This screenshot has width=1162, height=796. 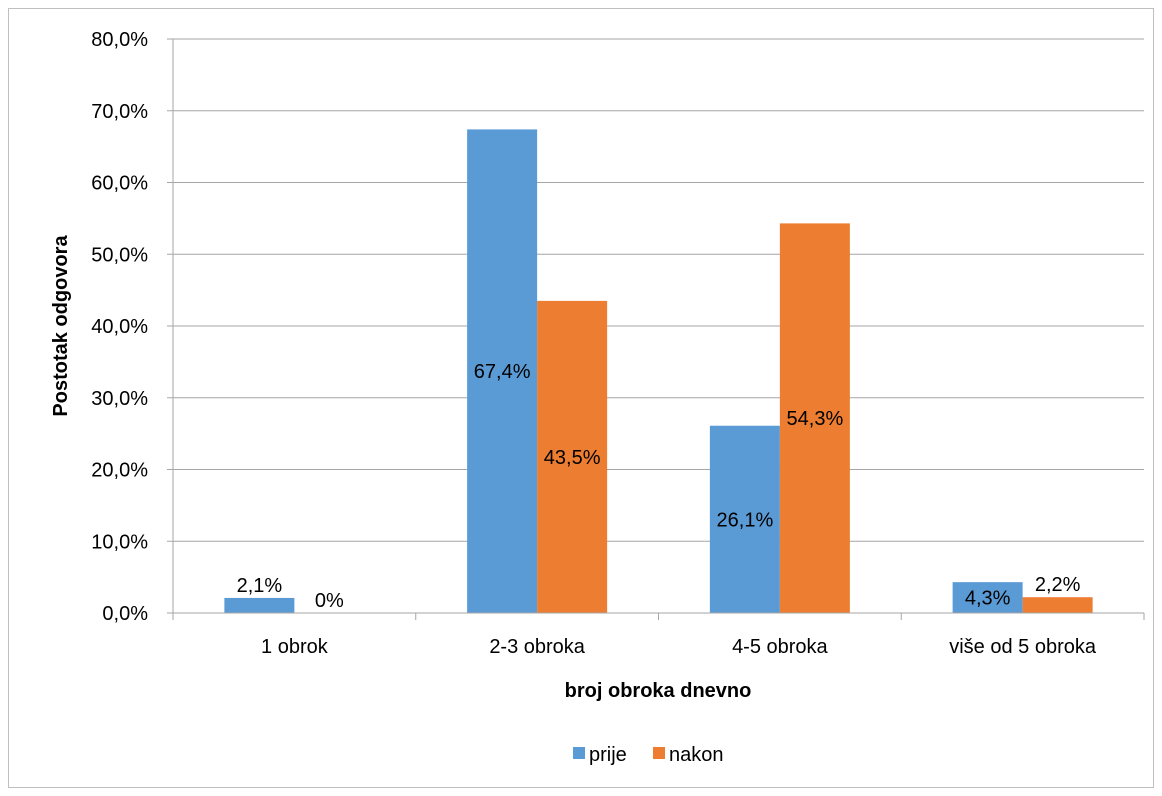 What do you see at coordinates (260, 586) in the screenshot?
I see `data-label-prije: 2,1%` at bounding box center [260, 586].